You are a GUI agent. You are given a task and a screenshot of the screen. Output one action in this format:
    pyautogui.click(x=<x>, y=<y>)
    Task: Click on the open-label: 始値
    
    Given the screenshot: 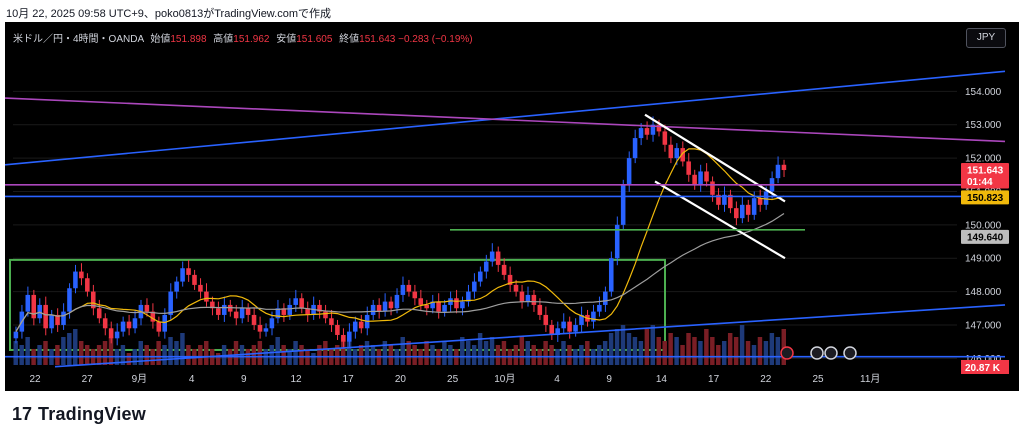 What is the action you would take?
    pyautogui.click(x=160, y=39)
    